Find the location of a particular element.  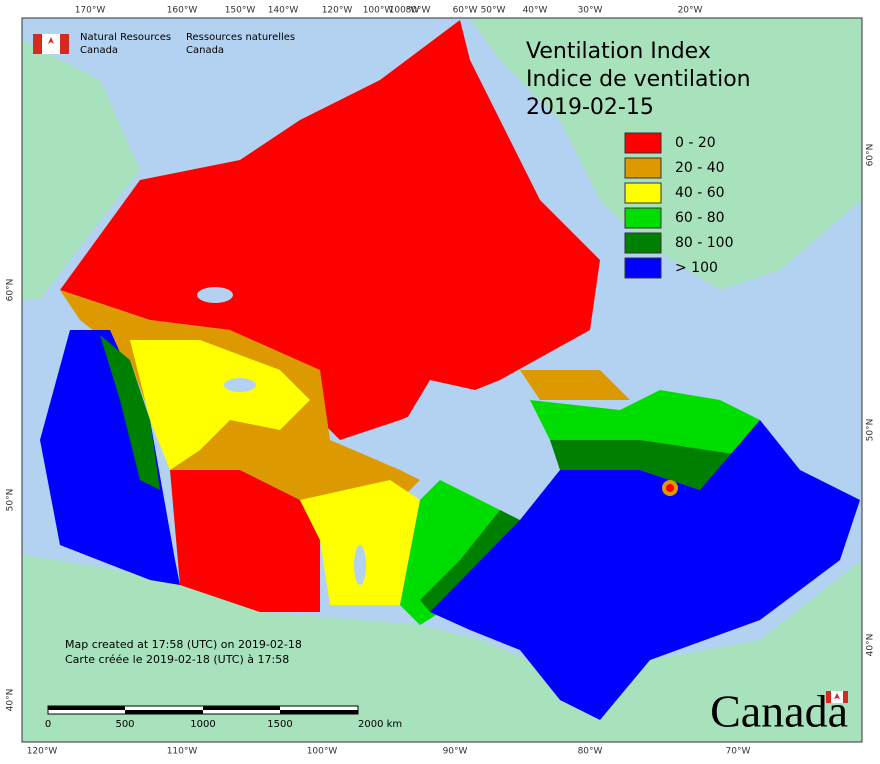

zone-dark-green is located at coordinates (470, 561).